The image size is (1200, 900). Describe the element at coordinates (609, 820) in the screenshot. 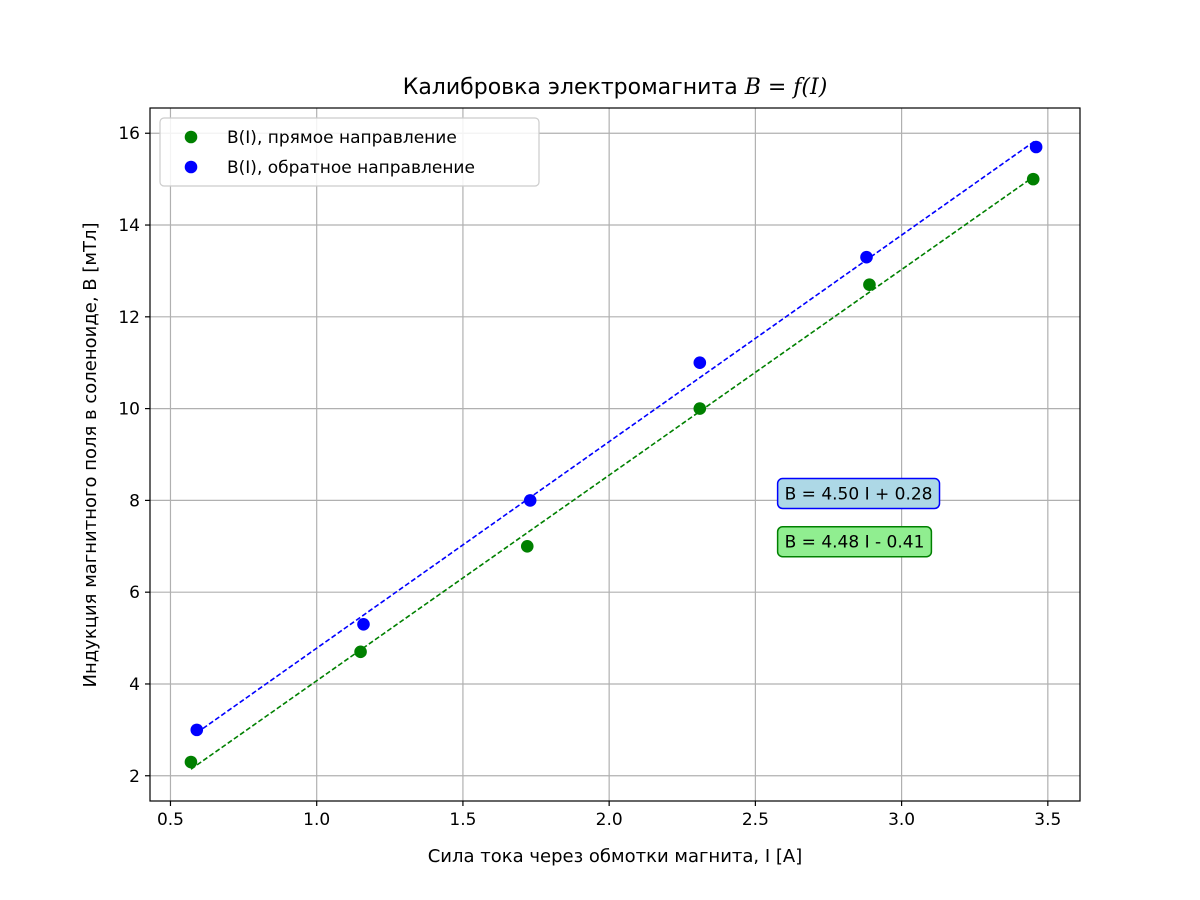

I see `x-tick-label: 2.0` at that location.